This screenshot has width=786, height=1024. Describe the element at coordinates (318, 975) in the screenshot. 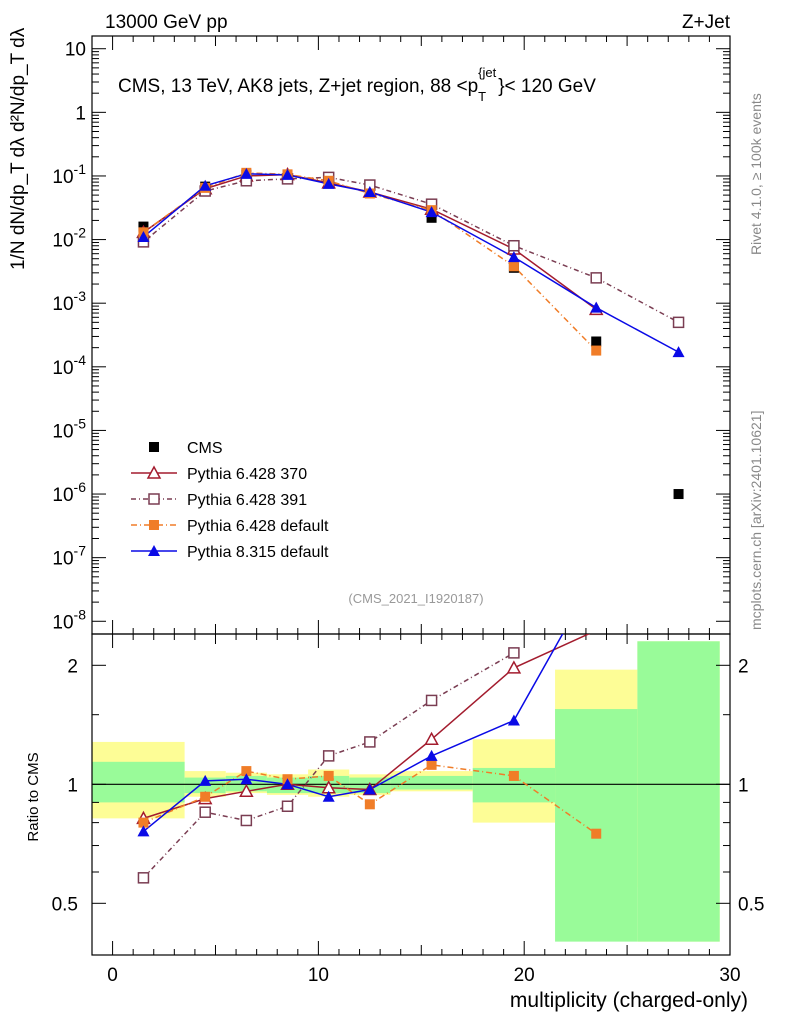

I see `x-tick-label: 10` at that location.